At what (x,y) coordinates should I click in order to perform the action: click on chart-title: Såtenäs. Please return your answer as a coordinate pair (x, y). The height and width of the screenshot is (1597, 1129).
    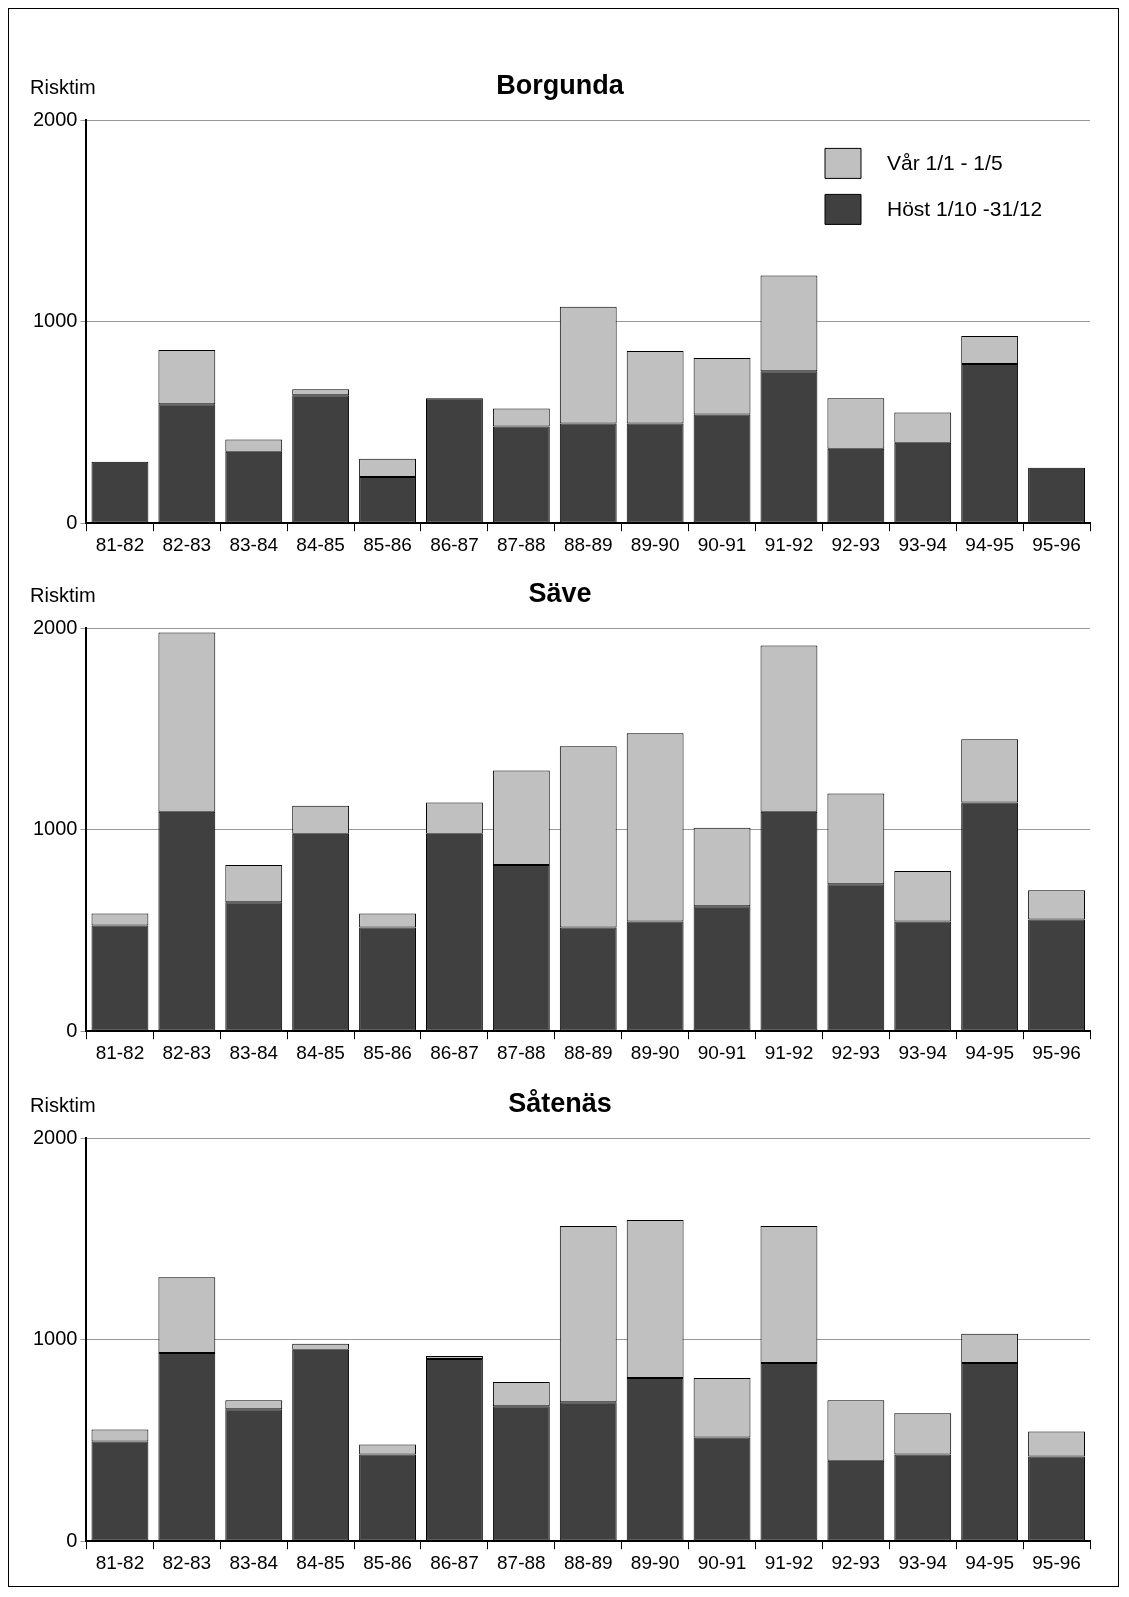
    Looking at the image, I should click on (560, 1102).